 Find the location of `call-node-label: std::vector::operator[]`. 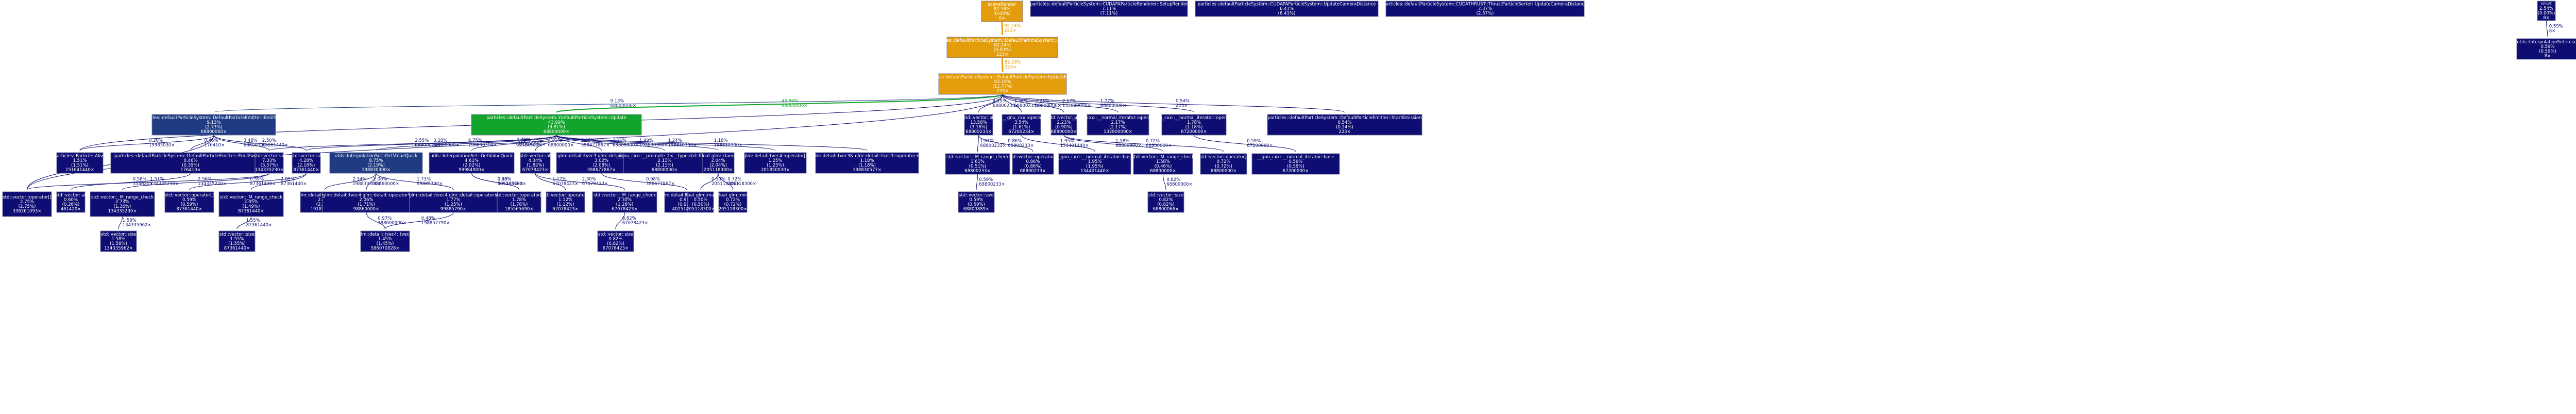

call-node-label: std::vector::operator[] is located at coordinates (189, 195).